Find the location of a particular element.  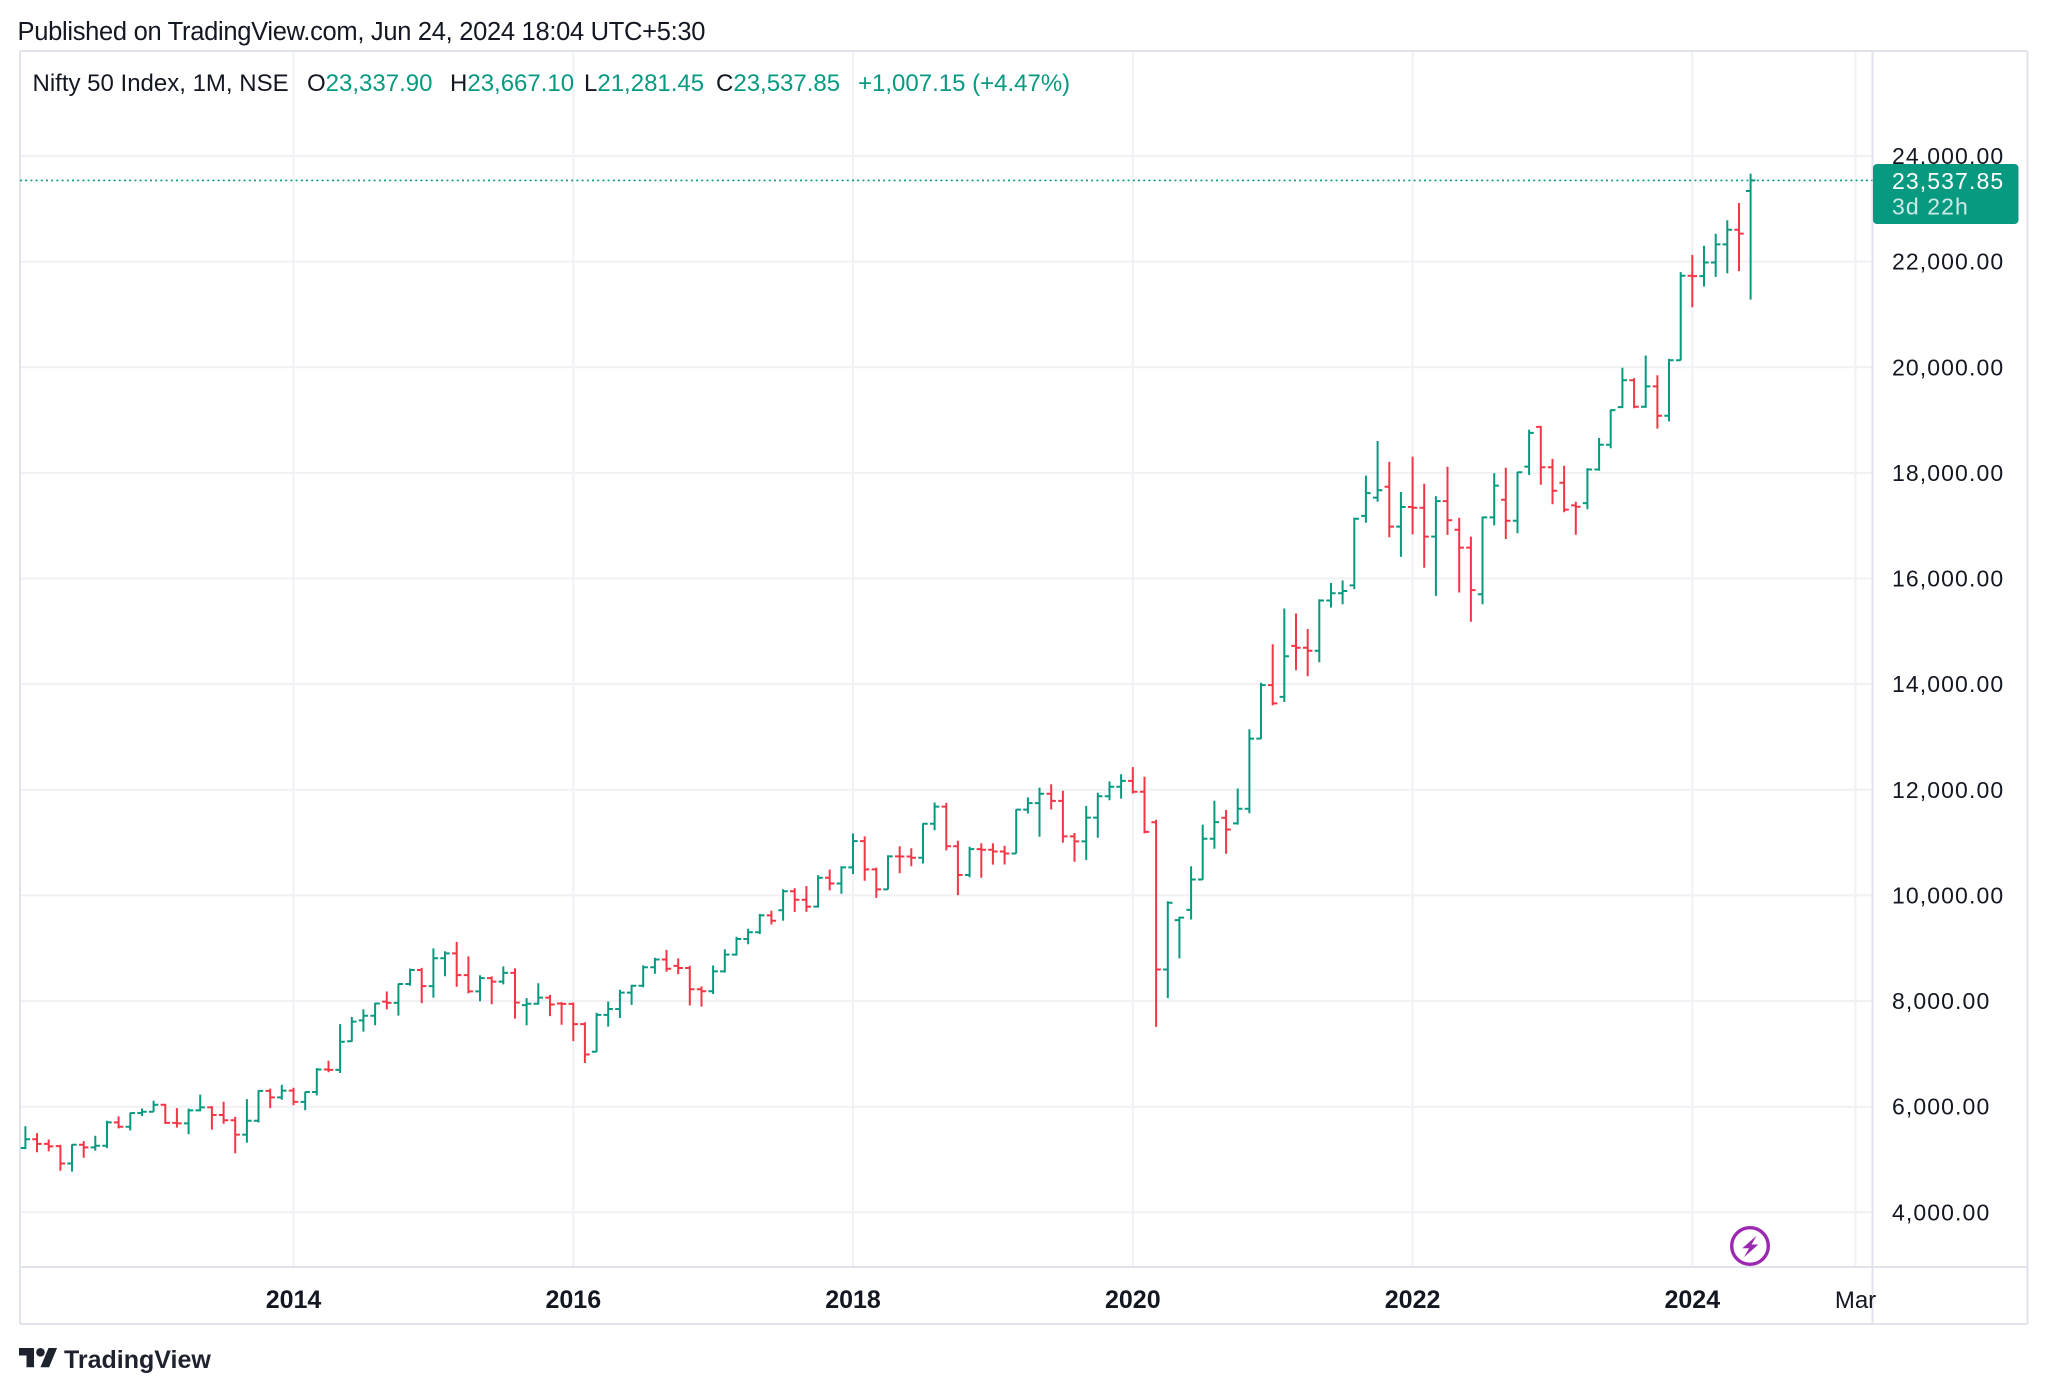

svg-text: 6,000.00 is located at coordinates (1941, 1107).